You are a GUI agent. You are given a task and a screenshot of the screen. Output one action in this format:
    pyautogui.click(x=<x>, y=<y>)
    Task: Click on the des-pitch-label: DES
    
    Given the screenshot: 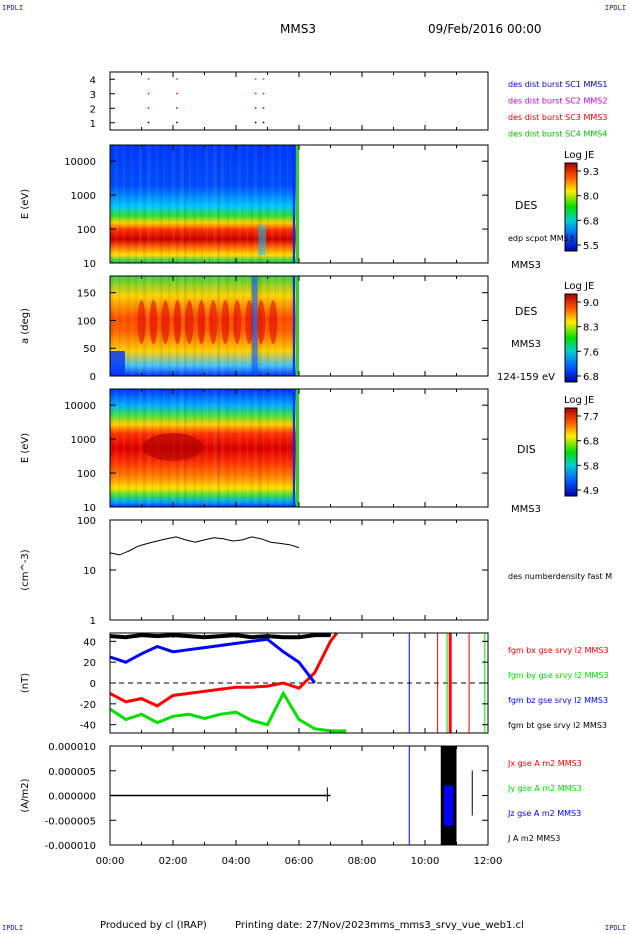 What is the action you would take?
    pyautogui.click(x=526, y=311)
    